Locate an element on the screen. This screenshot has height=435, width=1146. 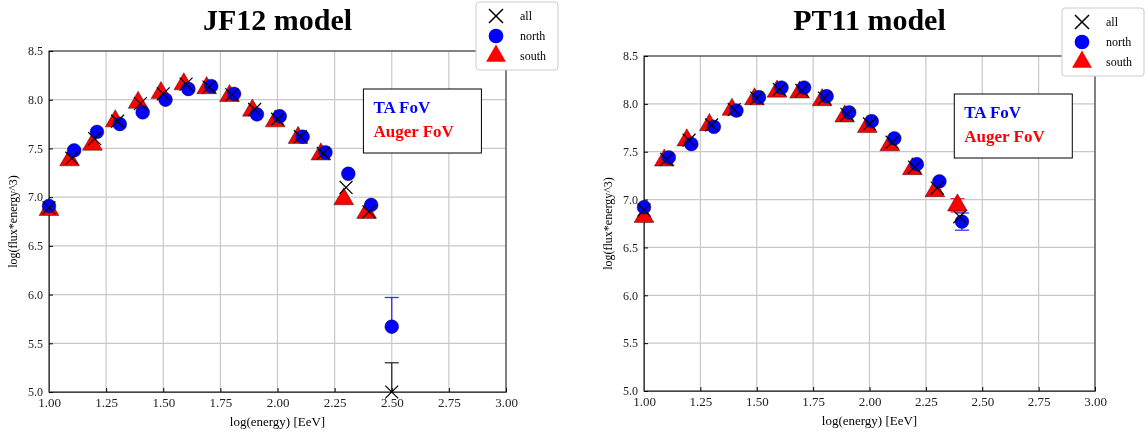
chart-title: PT11 model is located at coordinates (869, 19).